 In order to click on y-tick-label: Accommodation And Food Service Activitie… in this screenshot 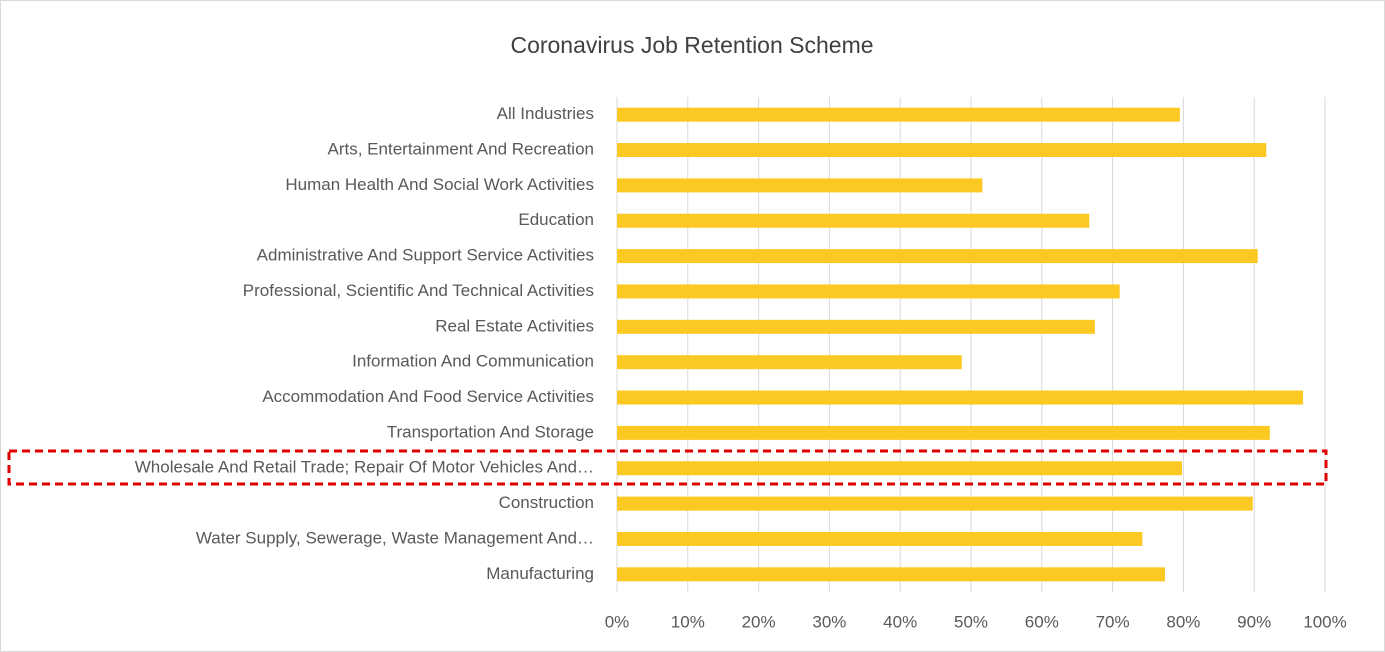, I will do `click(428, 396)`.